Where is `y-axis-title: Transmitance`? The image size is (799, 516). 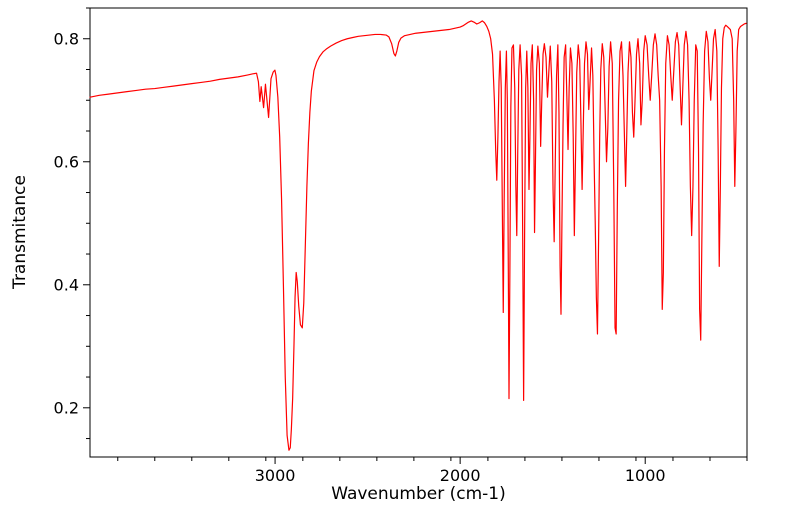
y-axis-title: Transmitance is located at coordinates (20, 232).